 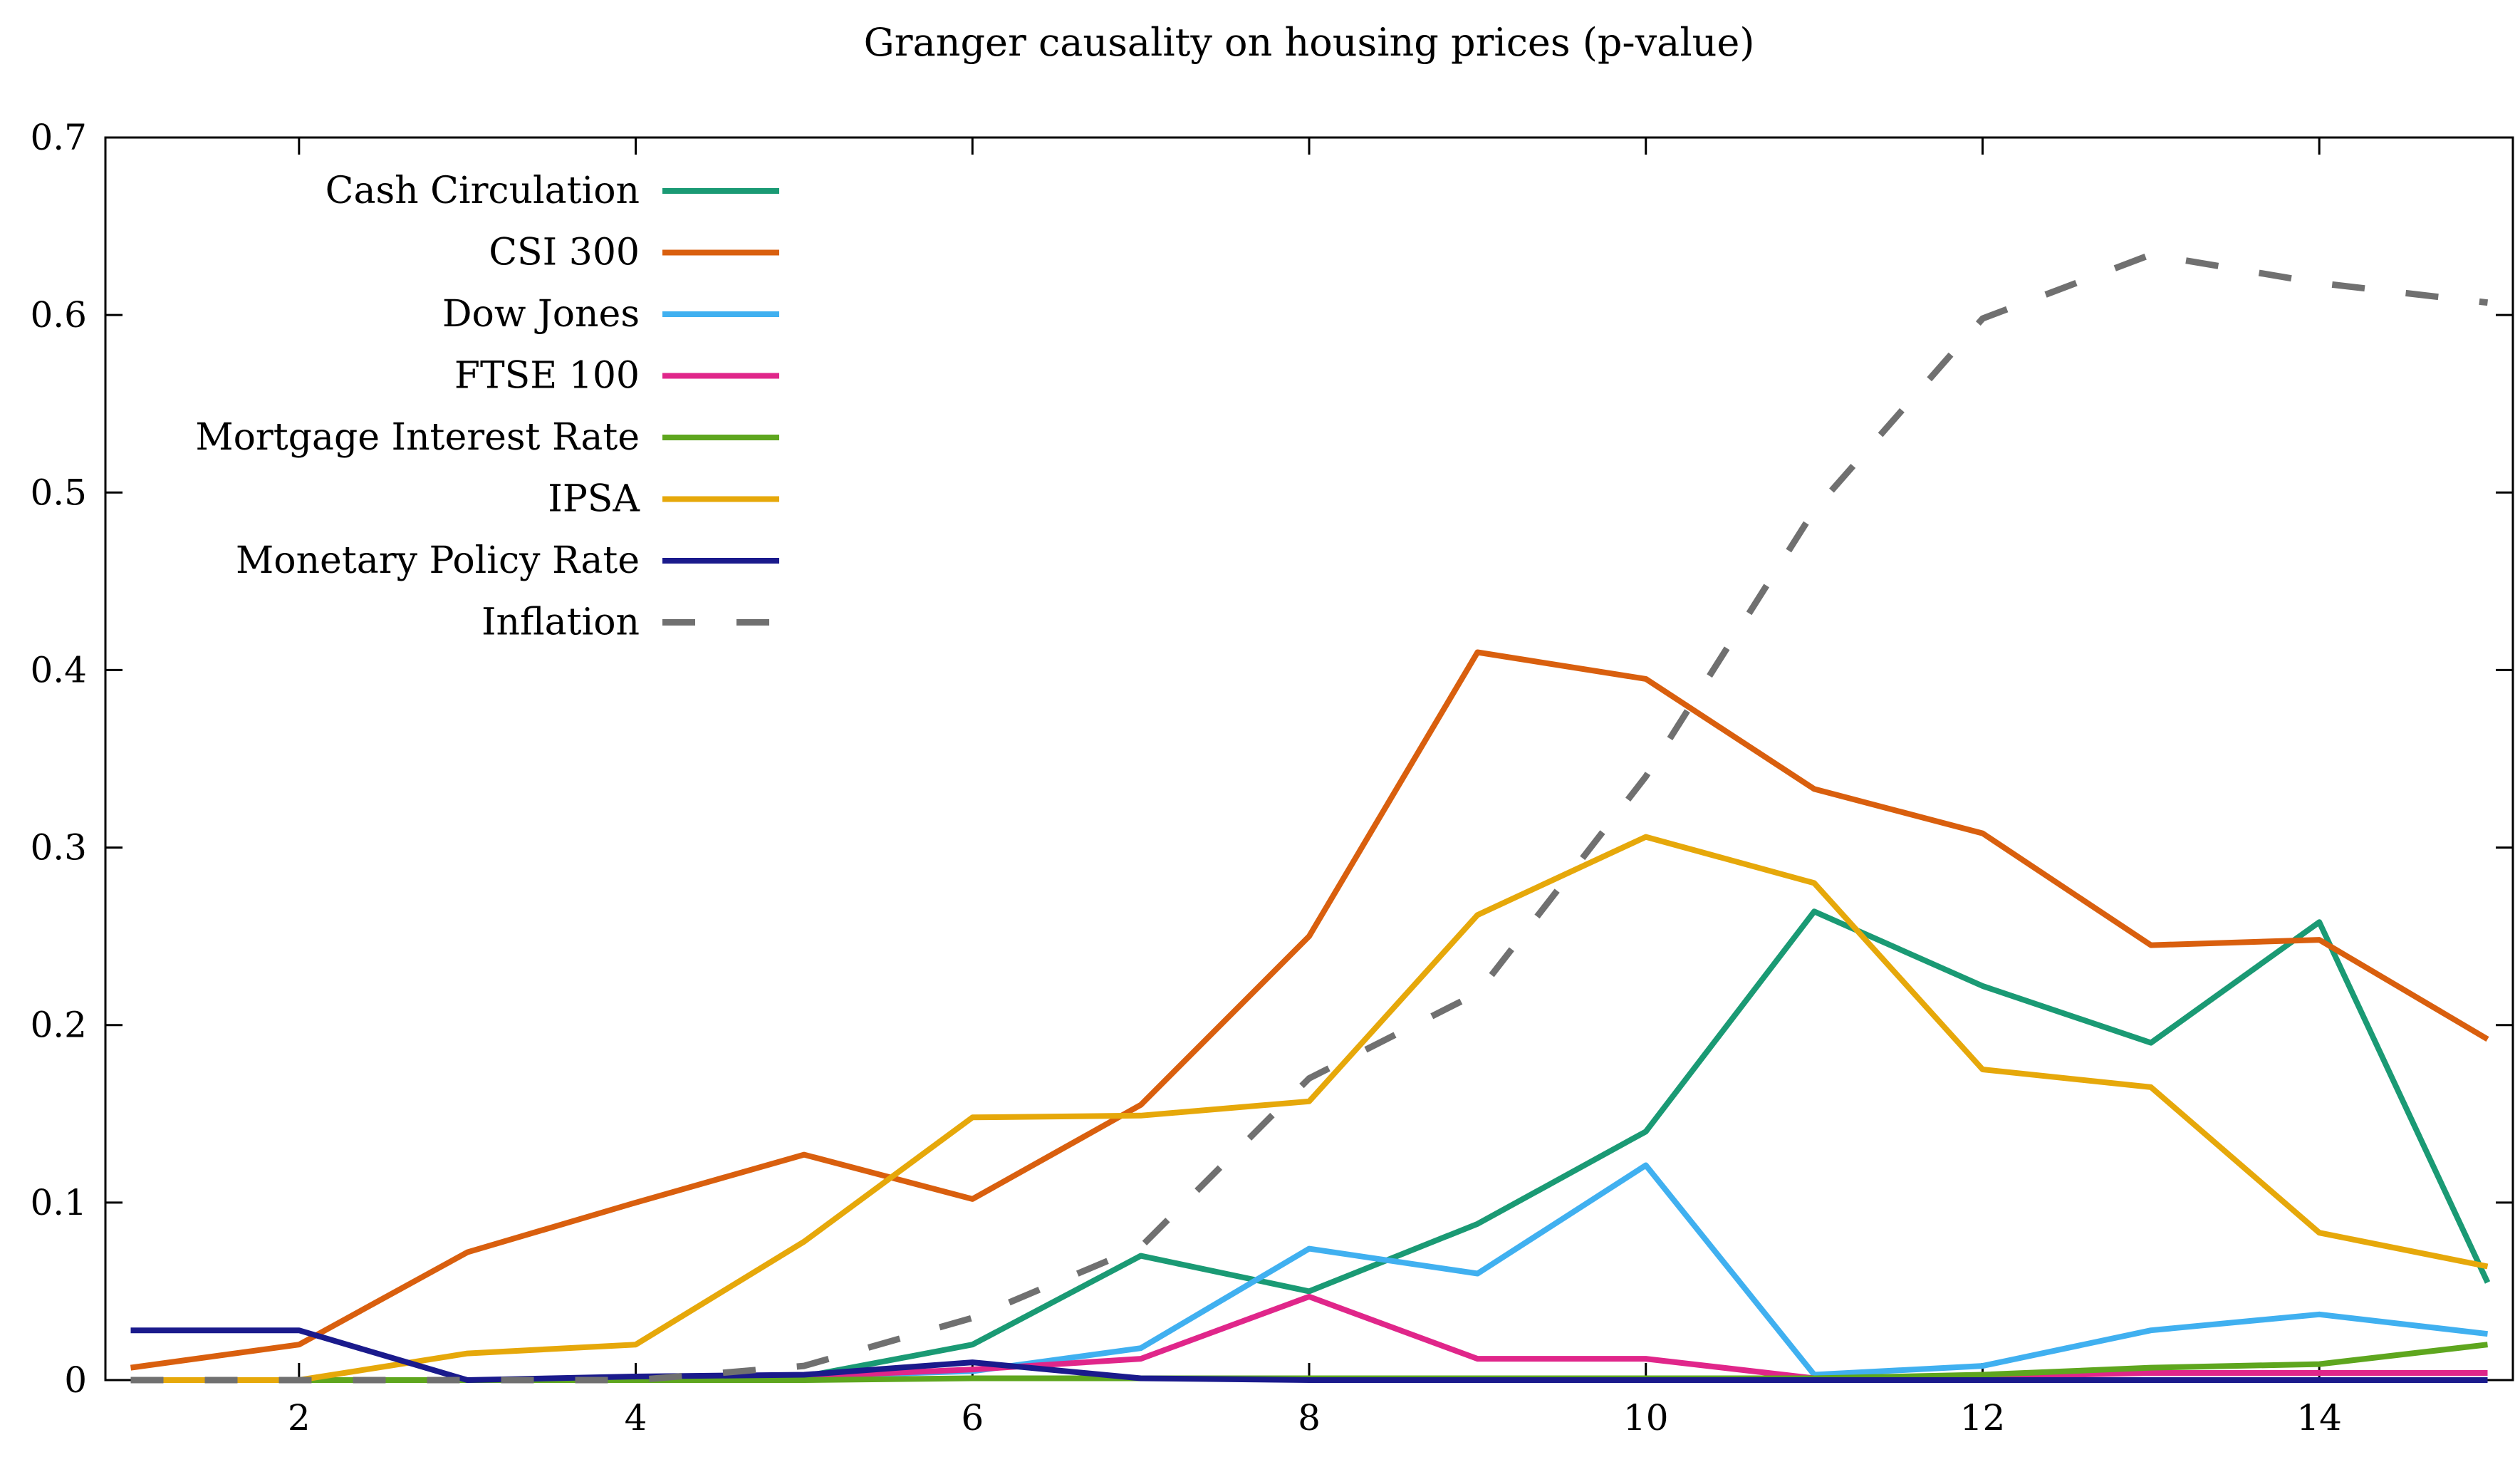 What do you see at coordinates (438, 560) in the screenshot?
I see `legend-label-monetary-policy-rate: Monetary Policy Rate` at bounding box center [438, 560].